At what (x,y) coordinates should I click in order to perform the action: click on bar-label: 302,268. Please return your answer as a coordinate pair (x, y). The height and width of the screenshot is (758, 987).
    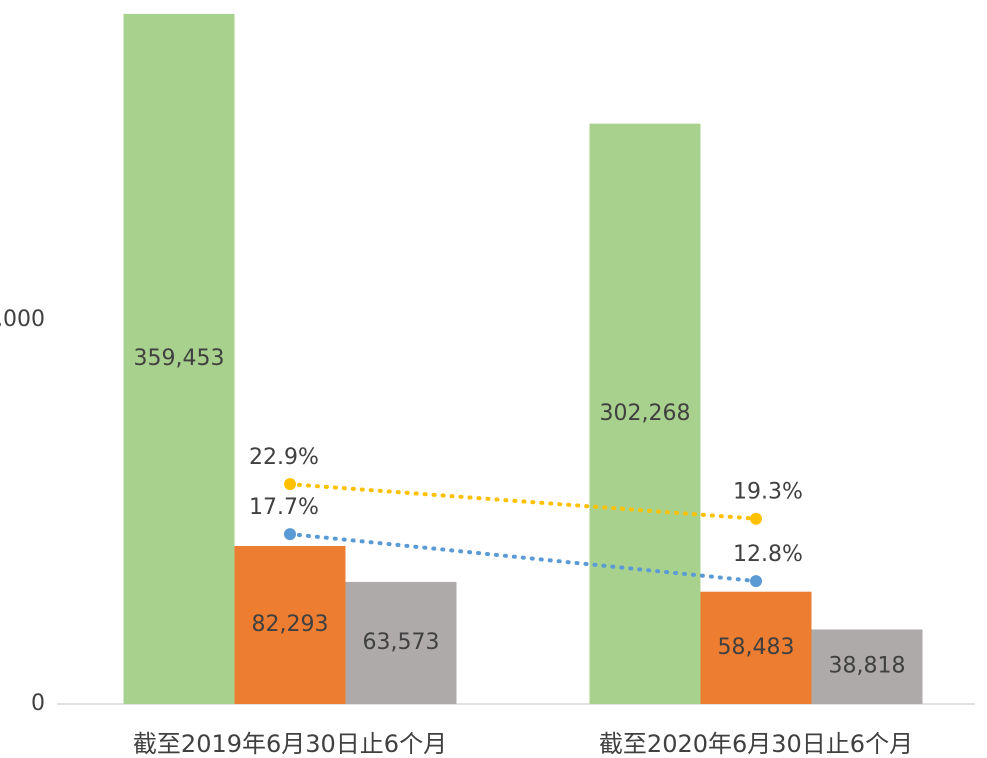
    Looking at the image, I should click on (645, 413).